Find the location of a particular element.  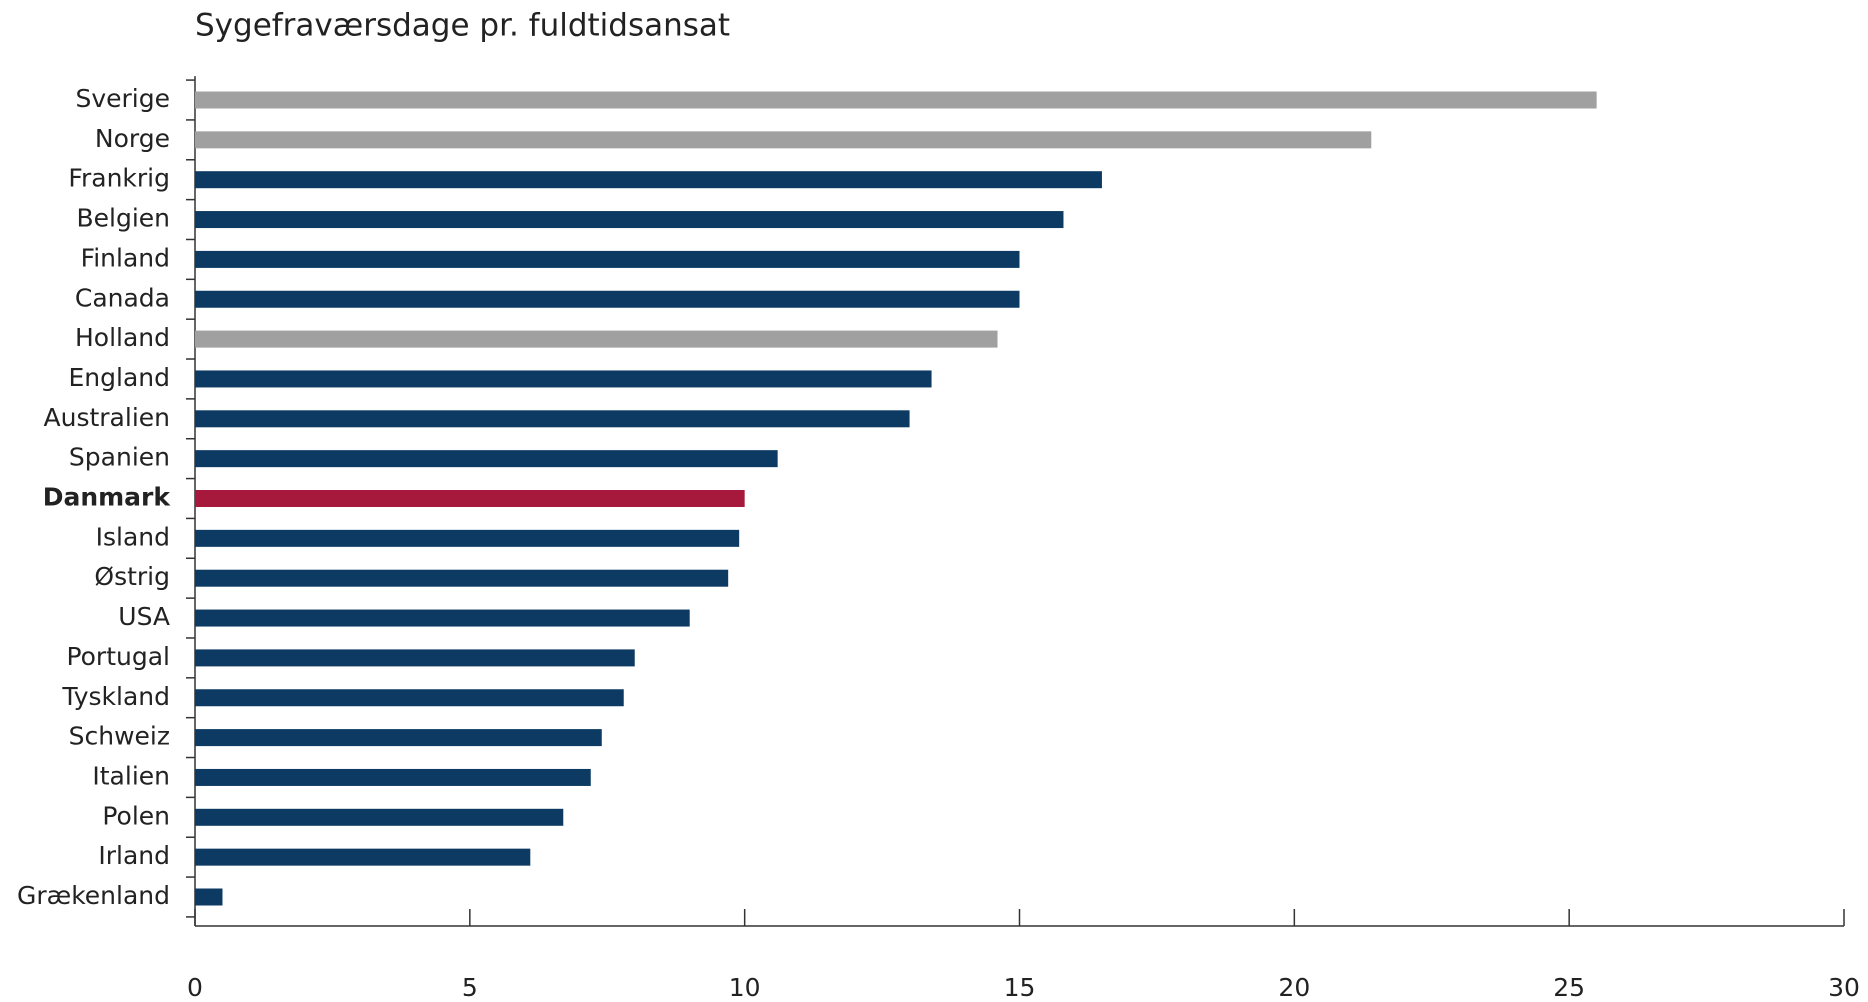

y-tick-label: Irland is located at coordinates (134, 855).